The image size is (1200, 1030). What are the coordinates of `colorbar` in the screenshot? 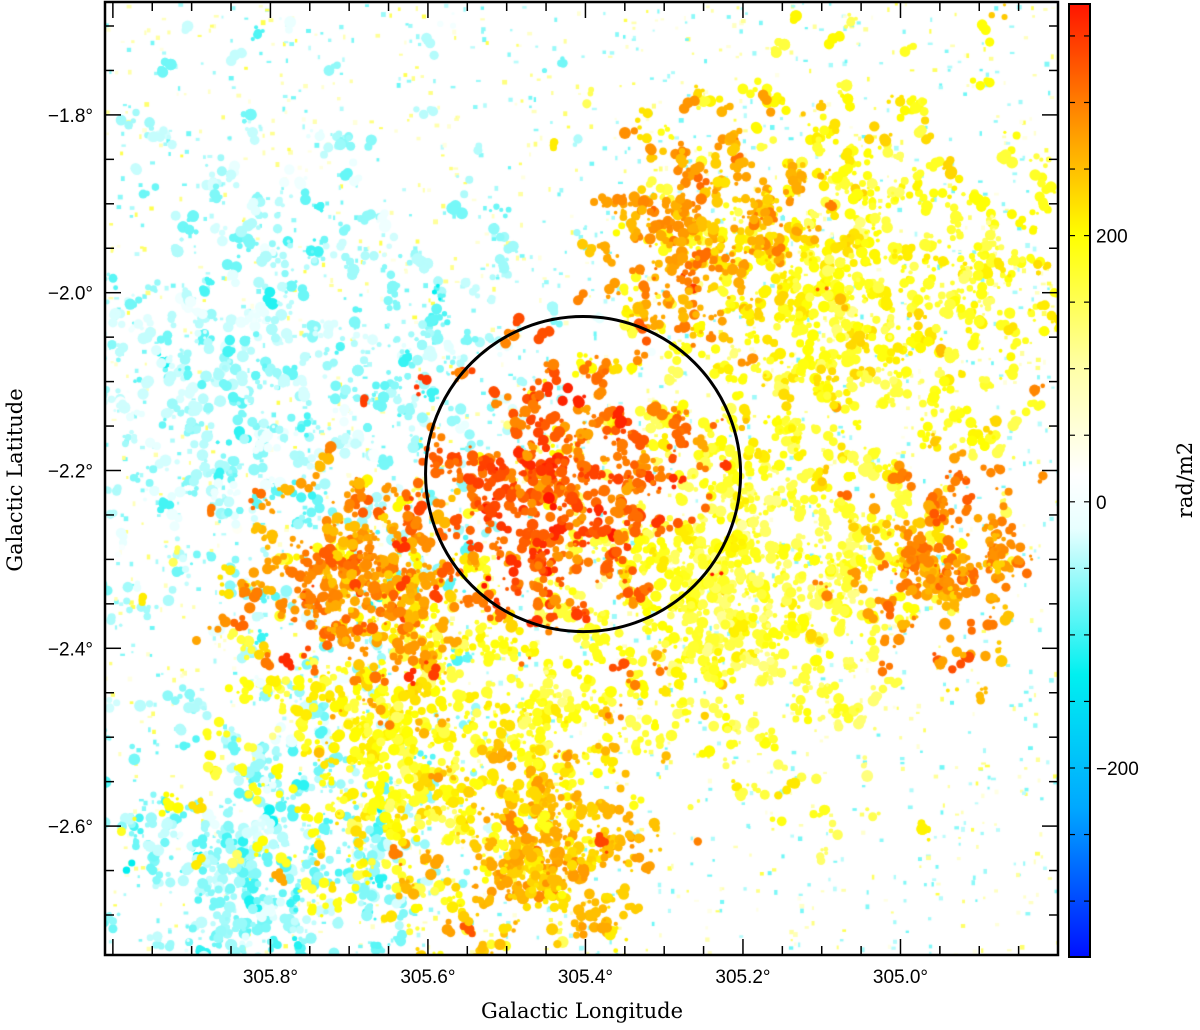 It's located at (1079, 480).